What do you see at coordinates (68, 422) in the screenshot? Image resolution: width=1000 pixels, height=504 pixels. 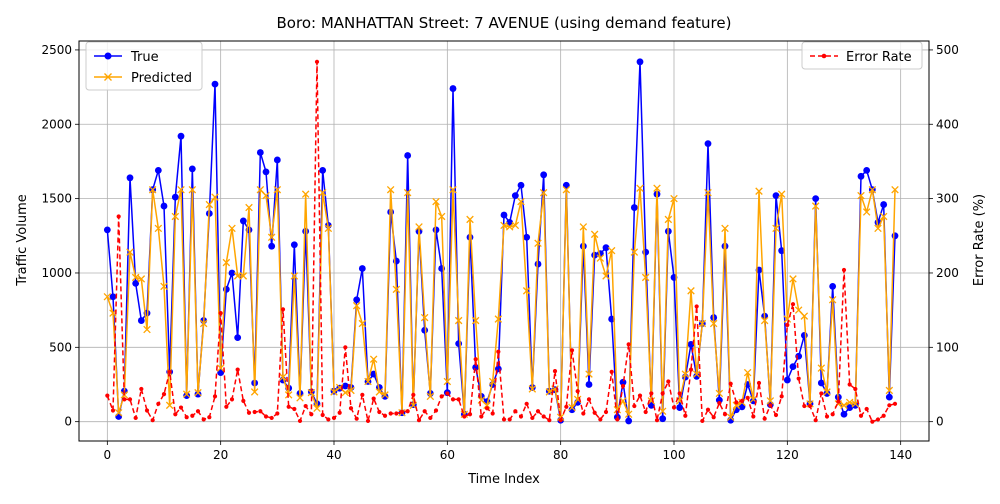 I see `y-left-tick-label: 0` at bounding box center [68, 422].